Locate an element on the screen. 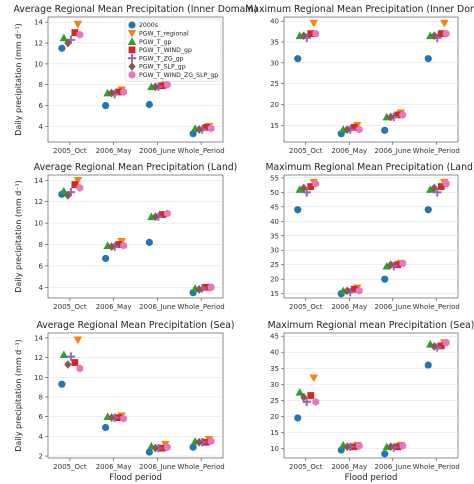 Image resolution: width=474 pixels, height=484 pixels. y-tick-label: 8 is located at coordinates (41, 245).